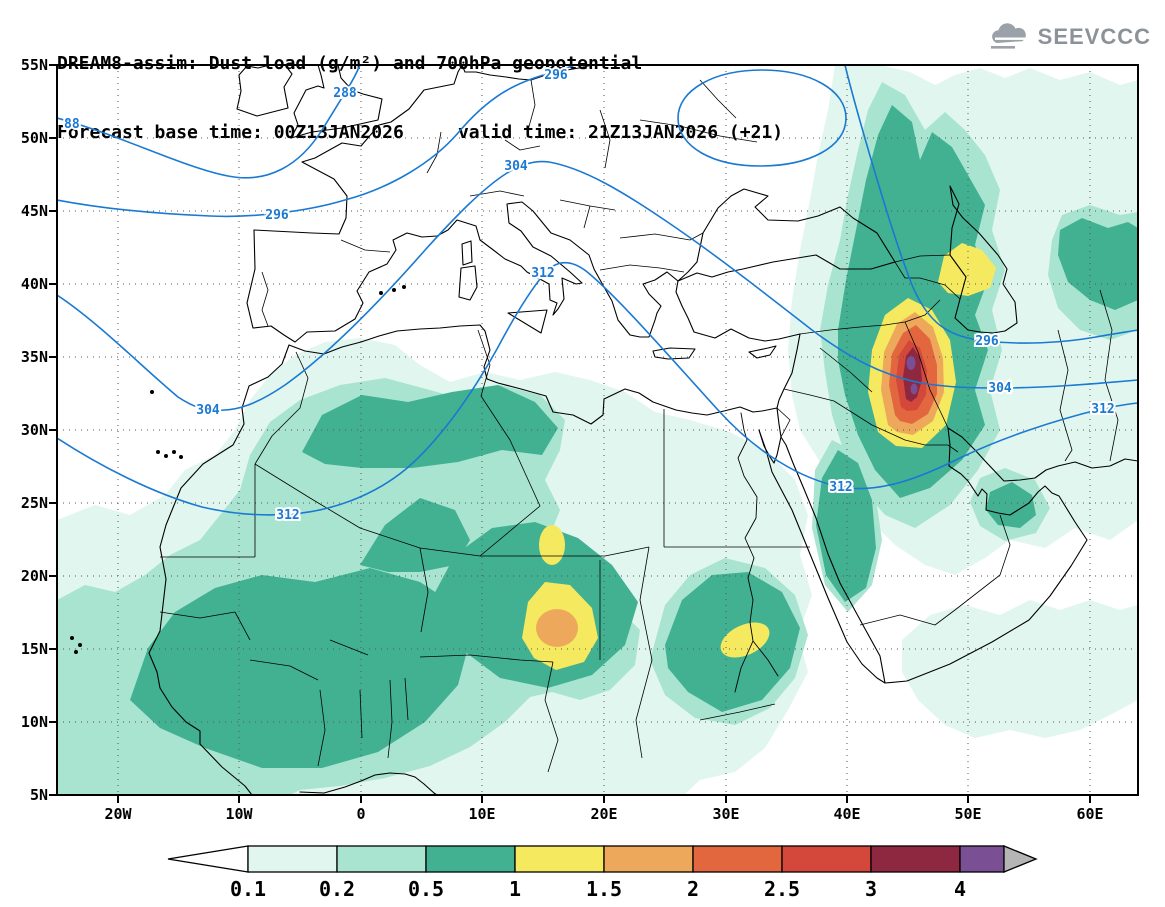  What do you see at coordinates (426, 889) in the screenshot?
I see `colorbar-tick-label: 0.5` at bounding box center [426, 889].